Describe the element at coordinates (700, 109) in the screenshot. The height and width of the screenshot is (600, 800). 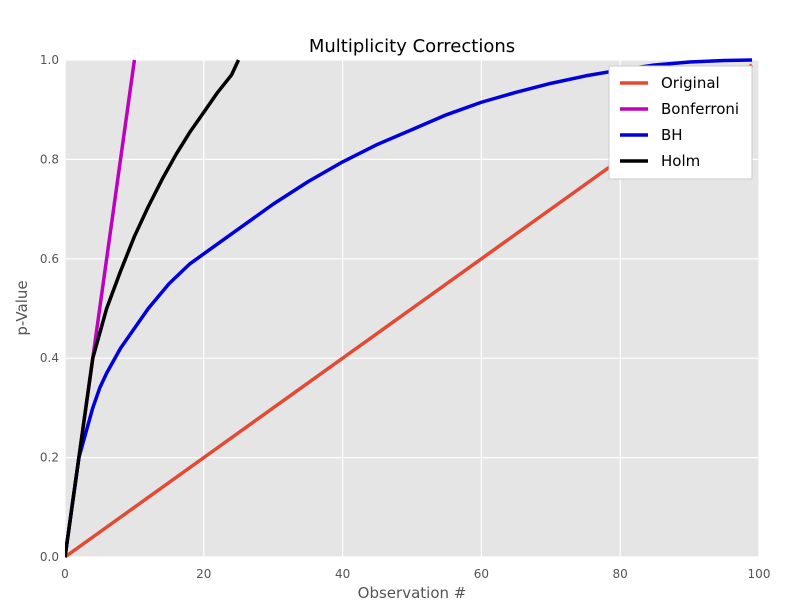
I see `legend-label: Bonferroni` at that location.